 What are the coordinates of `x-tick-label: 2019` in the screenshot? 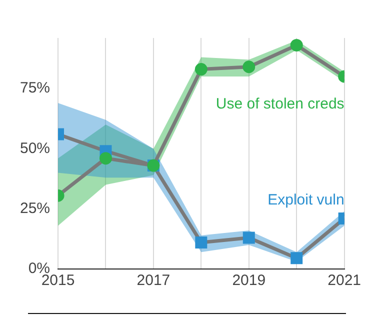 It's located at (249, 281).